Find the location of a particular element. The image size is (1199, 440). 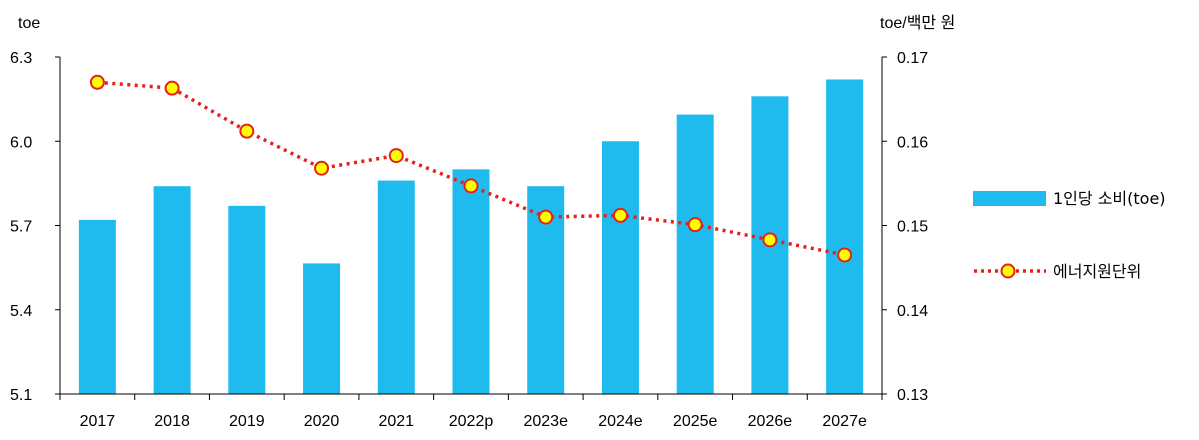

line-point-2017 is located at coordinates (97, 82).